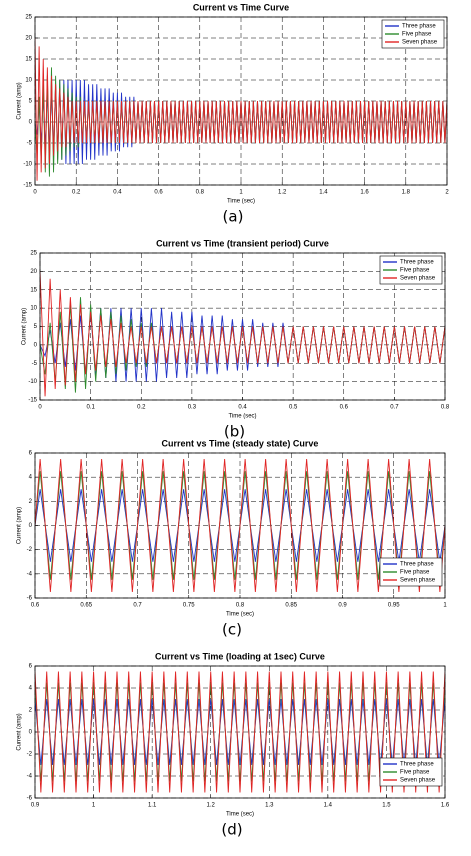 The height and width of the screenshot is (856, 471). Describe the element at coordinates (269, 806) in the screenshot. I see `x-tick-label: 1.3` at that location.